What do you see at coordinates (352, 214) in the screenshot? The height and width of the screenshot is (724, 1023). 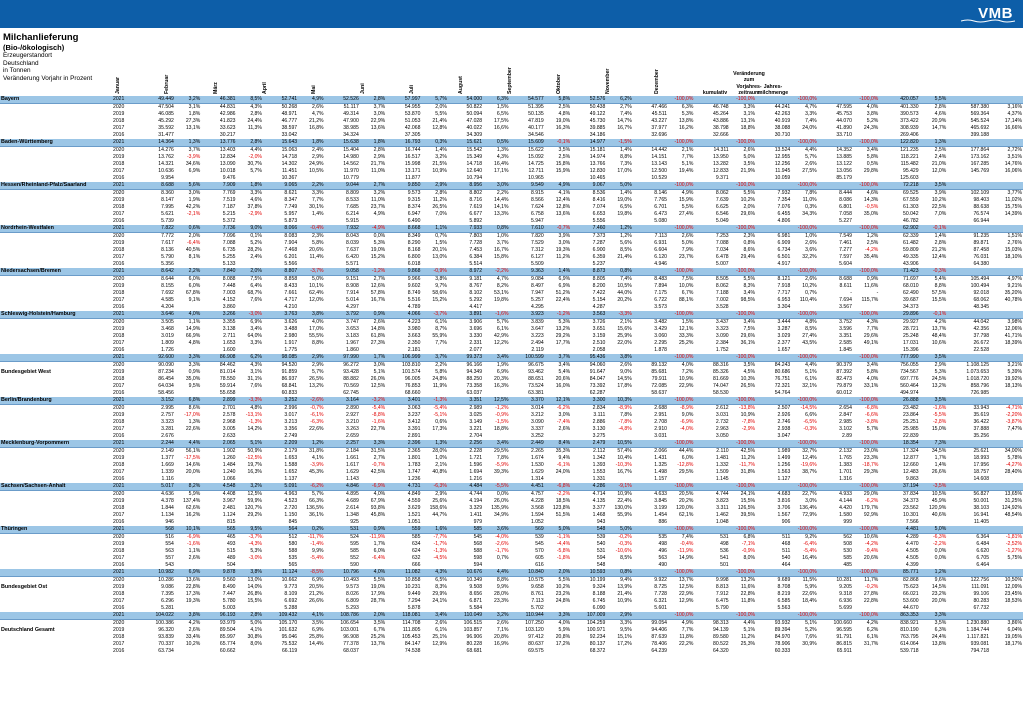 I see `value-cell: 6.214` at bounding box center [352, 214].